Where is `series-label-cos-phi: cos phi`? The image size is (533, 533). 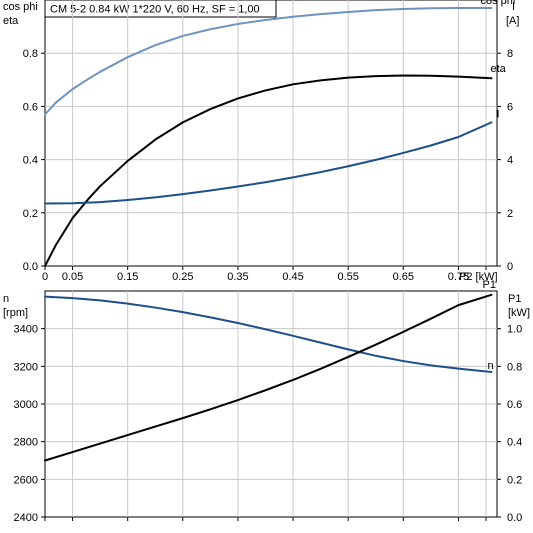 series-label-cos-phi: cos phi is located at coordinates (497, 3).